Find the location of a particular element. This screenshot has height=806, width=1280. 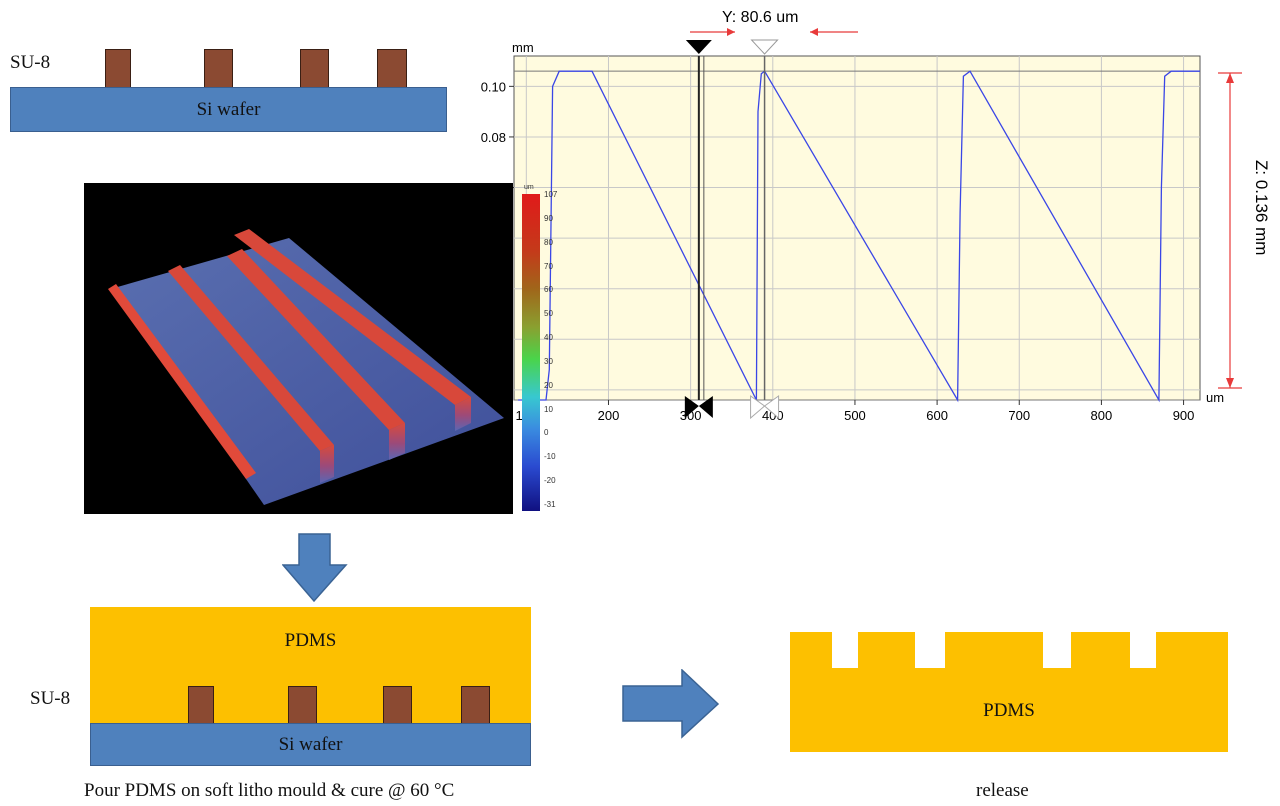

colorbar-tick-label: 30 is located at coordinates (548, 361).